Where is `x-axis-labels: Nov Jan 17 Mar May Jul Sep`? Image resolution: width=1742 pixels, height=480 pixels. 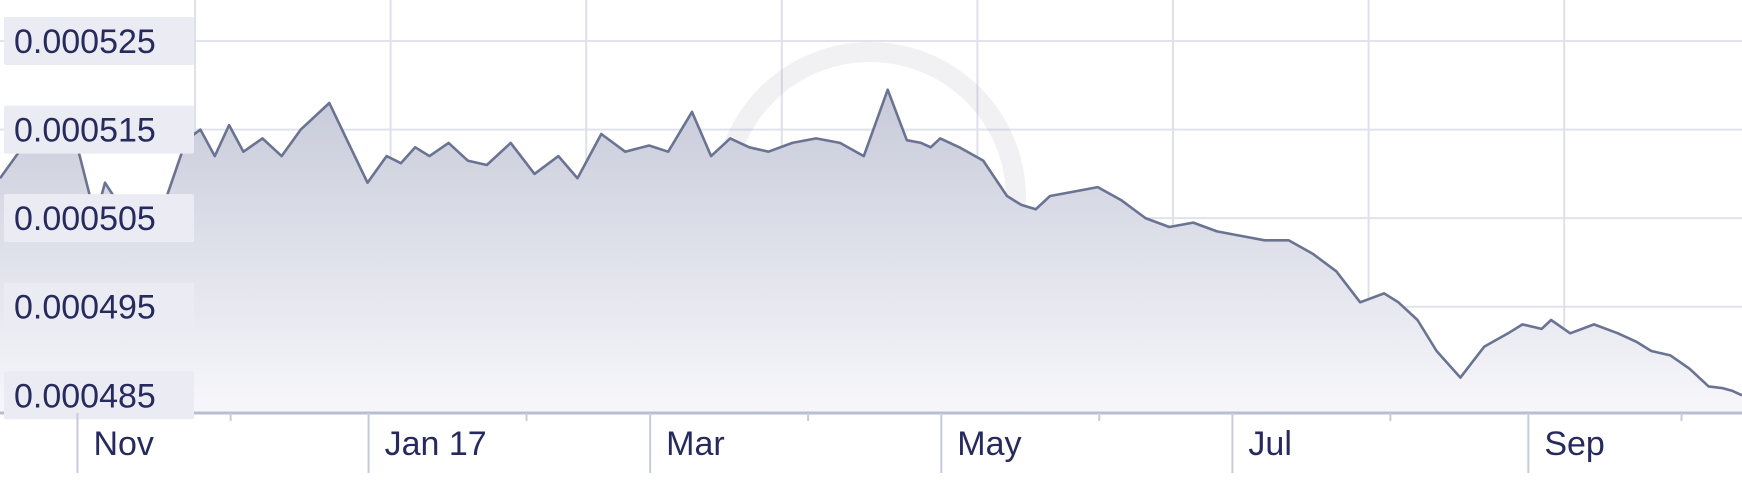 x-axis-labels: Nov Jan 17 Mar May Jul Sep is located at coordinates (879, 443).